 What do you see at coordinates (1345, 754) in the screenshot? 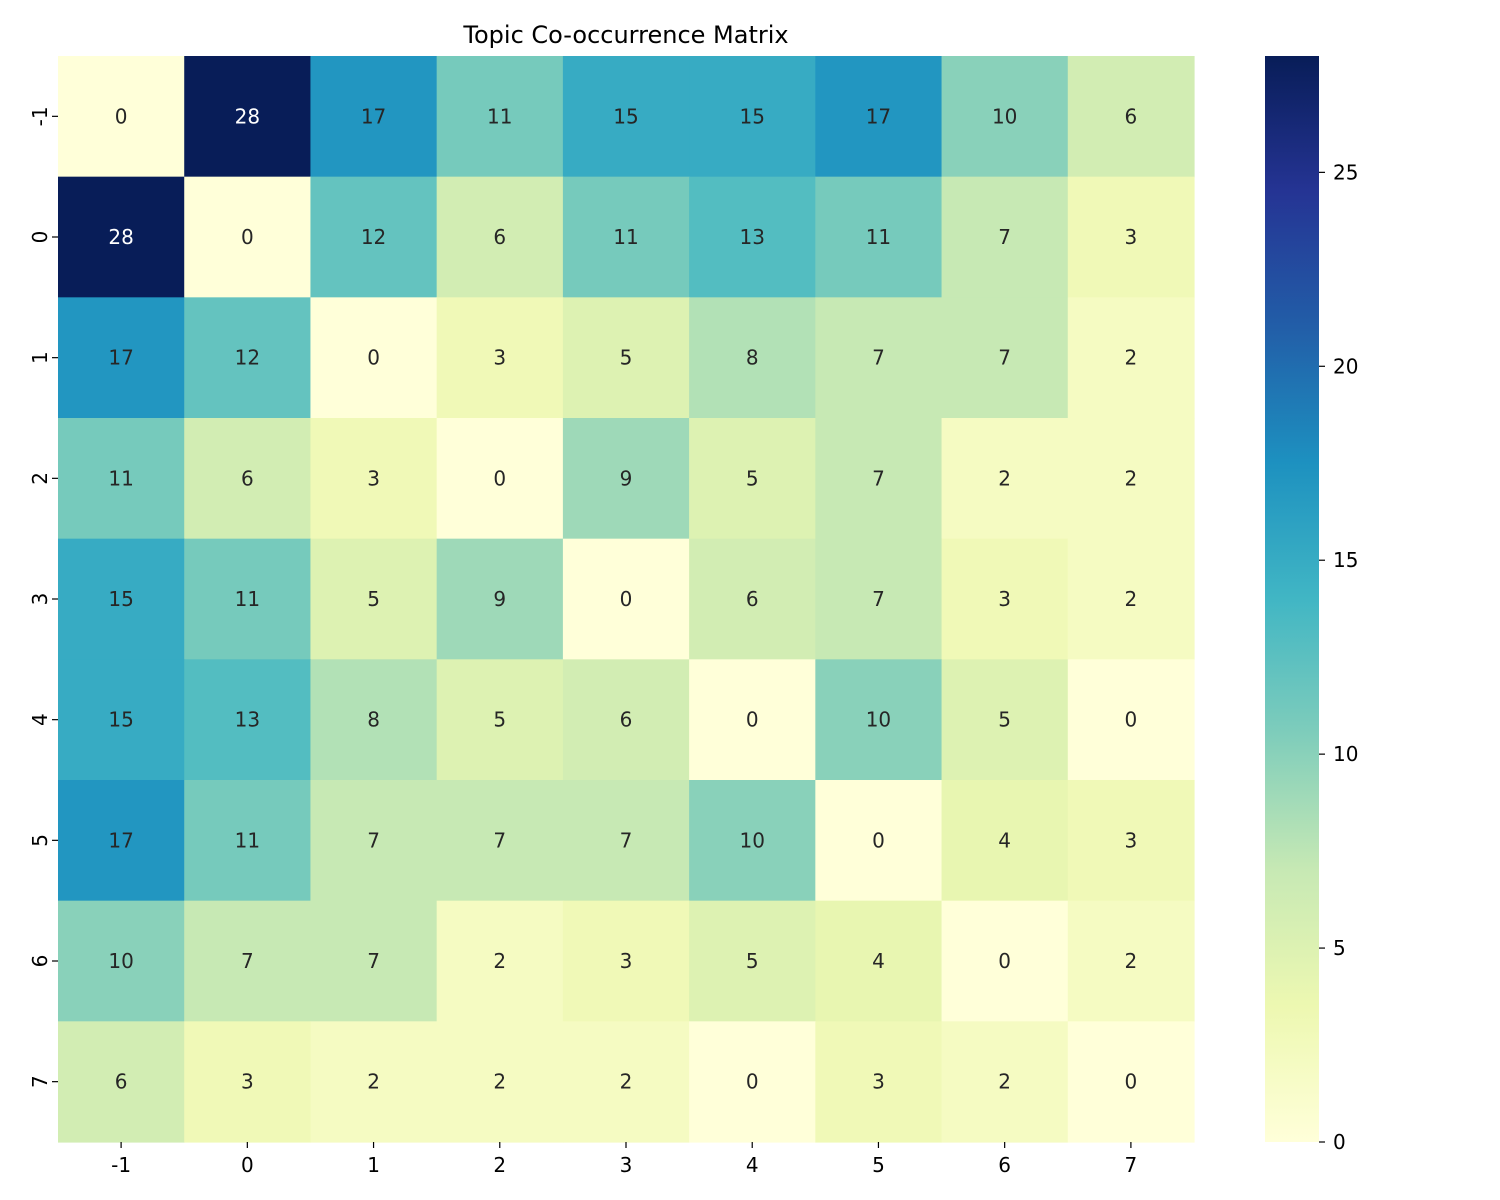
I see `colorbar-tick-label: 10` at bounding box center [1345, 754].